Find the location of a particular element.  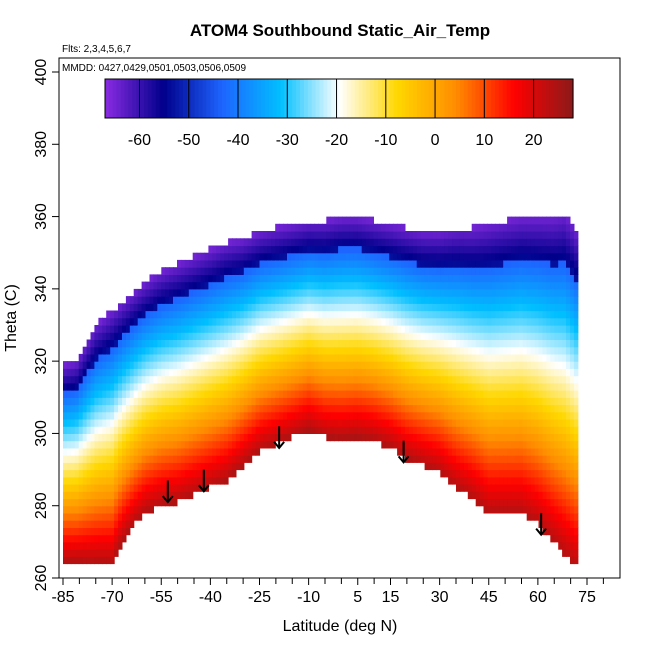

arrow-head is located at coordinates (541, 532).